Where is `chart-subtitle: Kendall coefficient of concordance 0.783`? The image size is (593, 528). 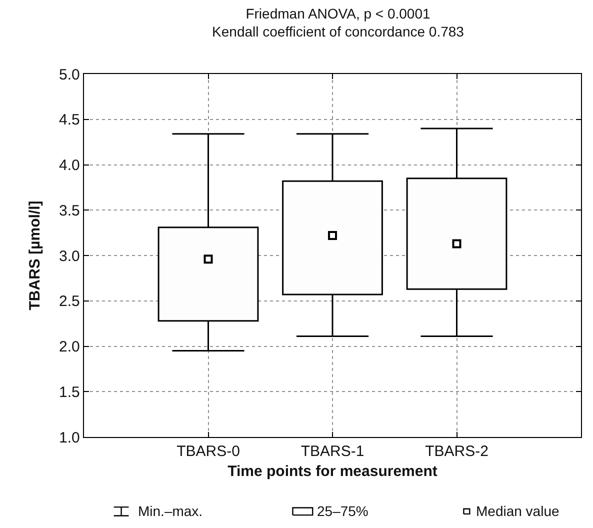 chart-subtitle: Kendall coefficient of concordance 0.783 is located at coordinates (338, 32).